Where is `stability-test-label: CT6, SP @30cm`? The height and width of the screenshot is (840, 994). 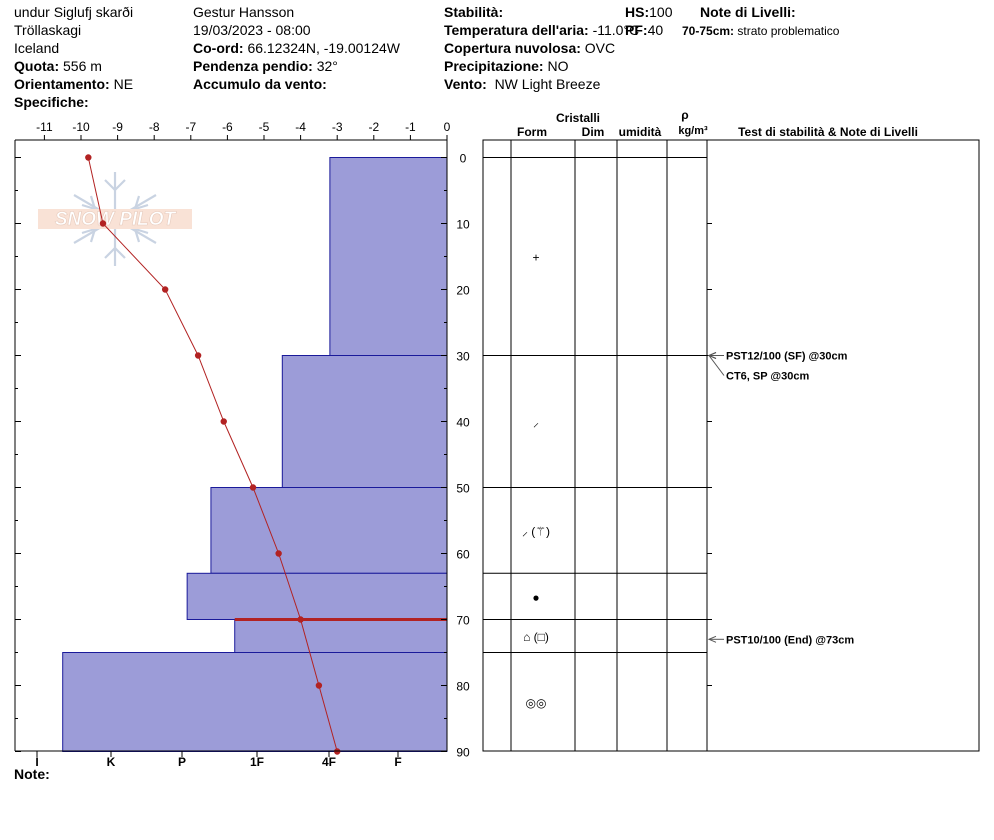
stability-test-label: CT6, SP @30cm is located at coordinates (768, 377).